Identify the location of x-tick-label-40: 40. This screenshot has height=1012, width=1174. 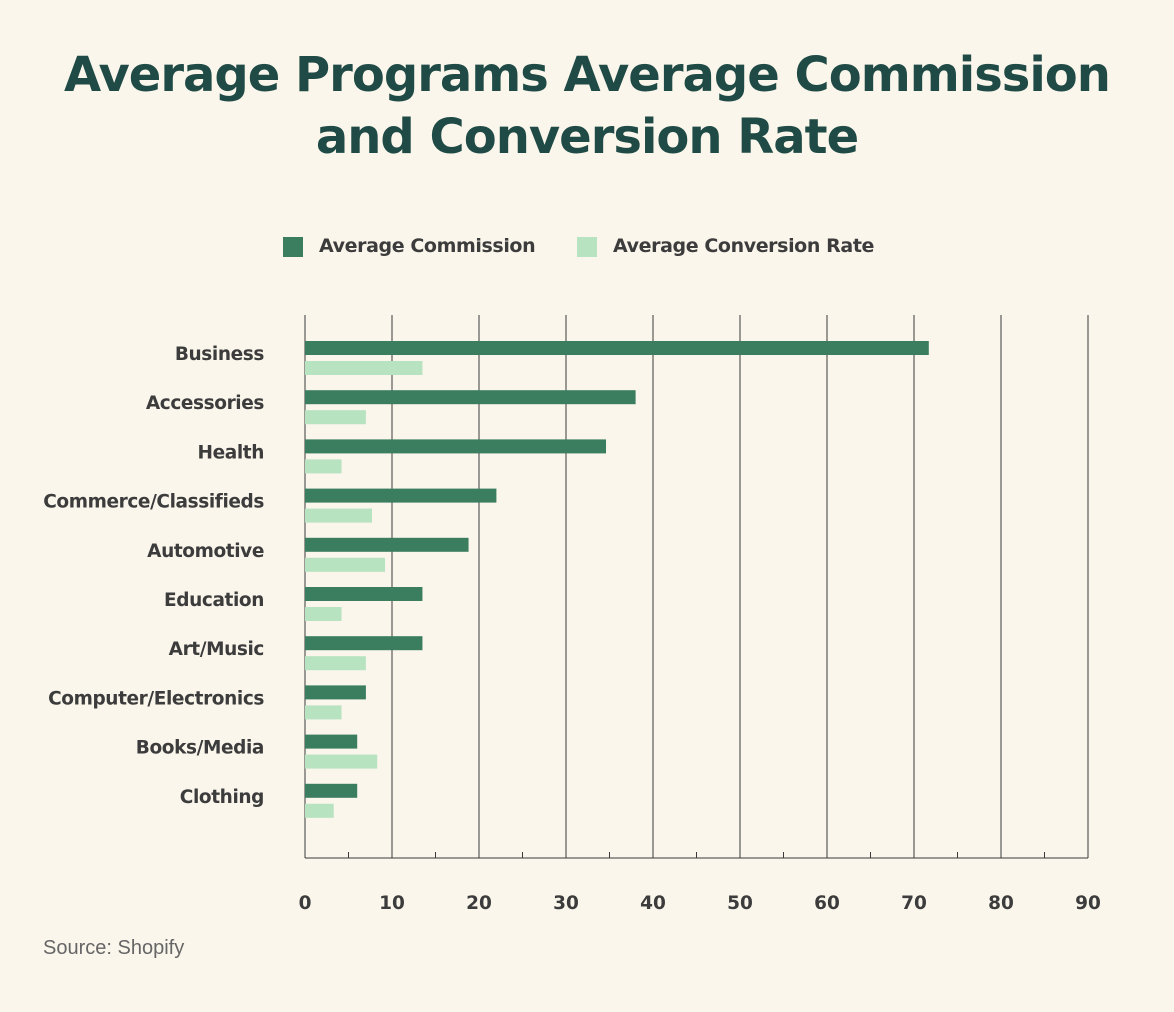
(653, 903).